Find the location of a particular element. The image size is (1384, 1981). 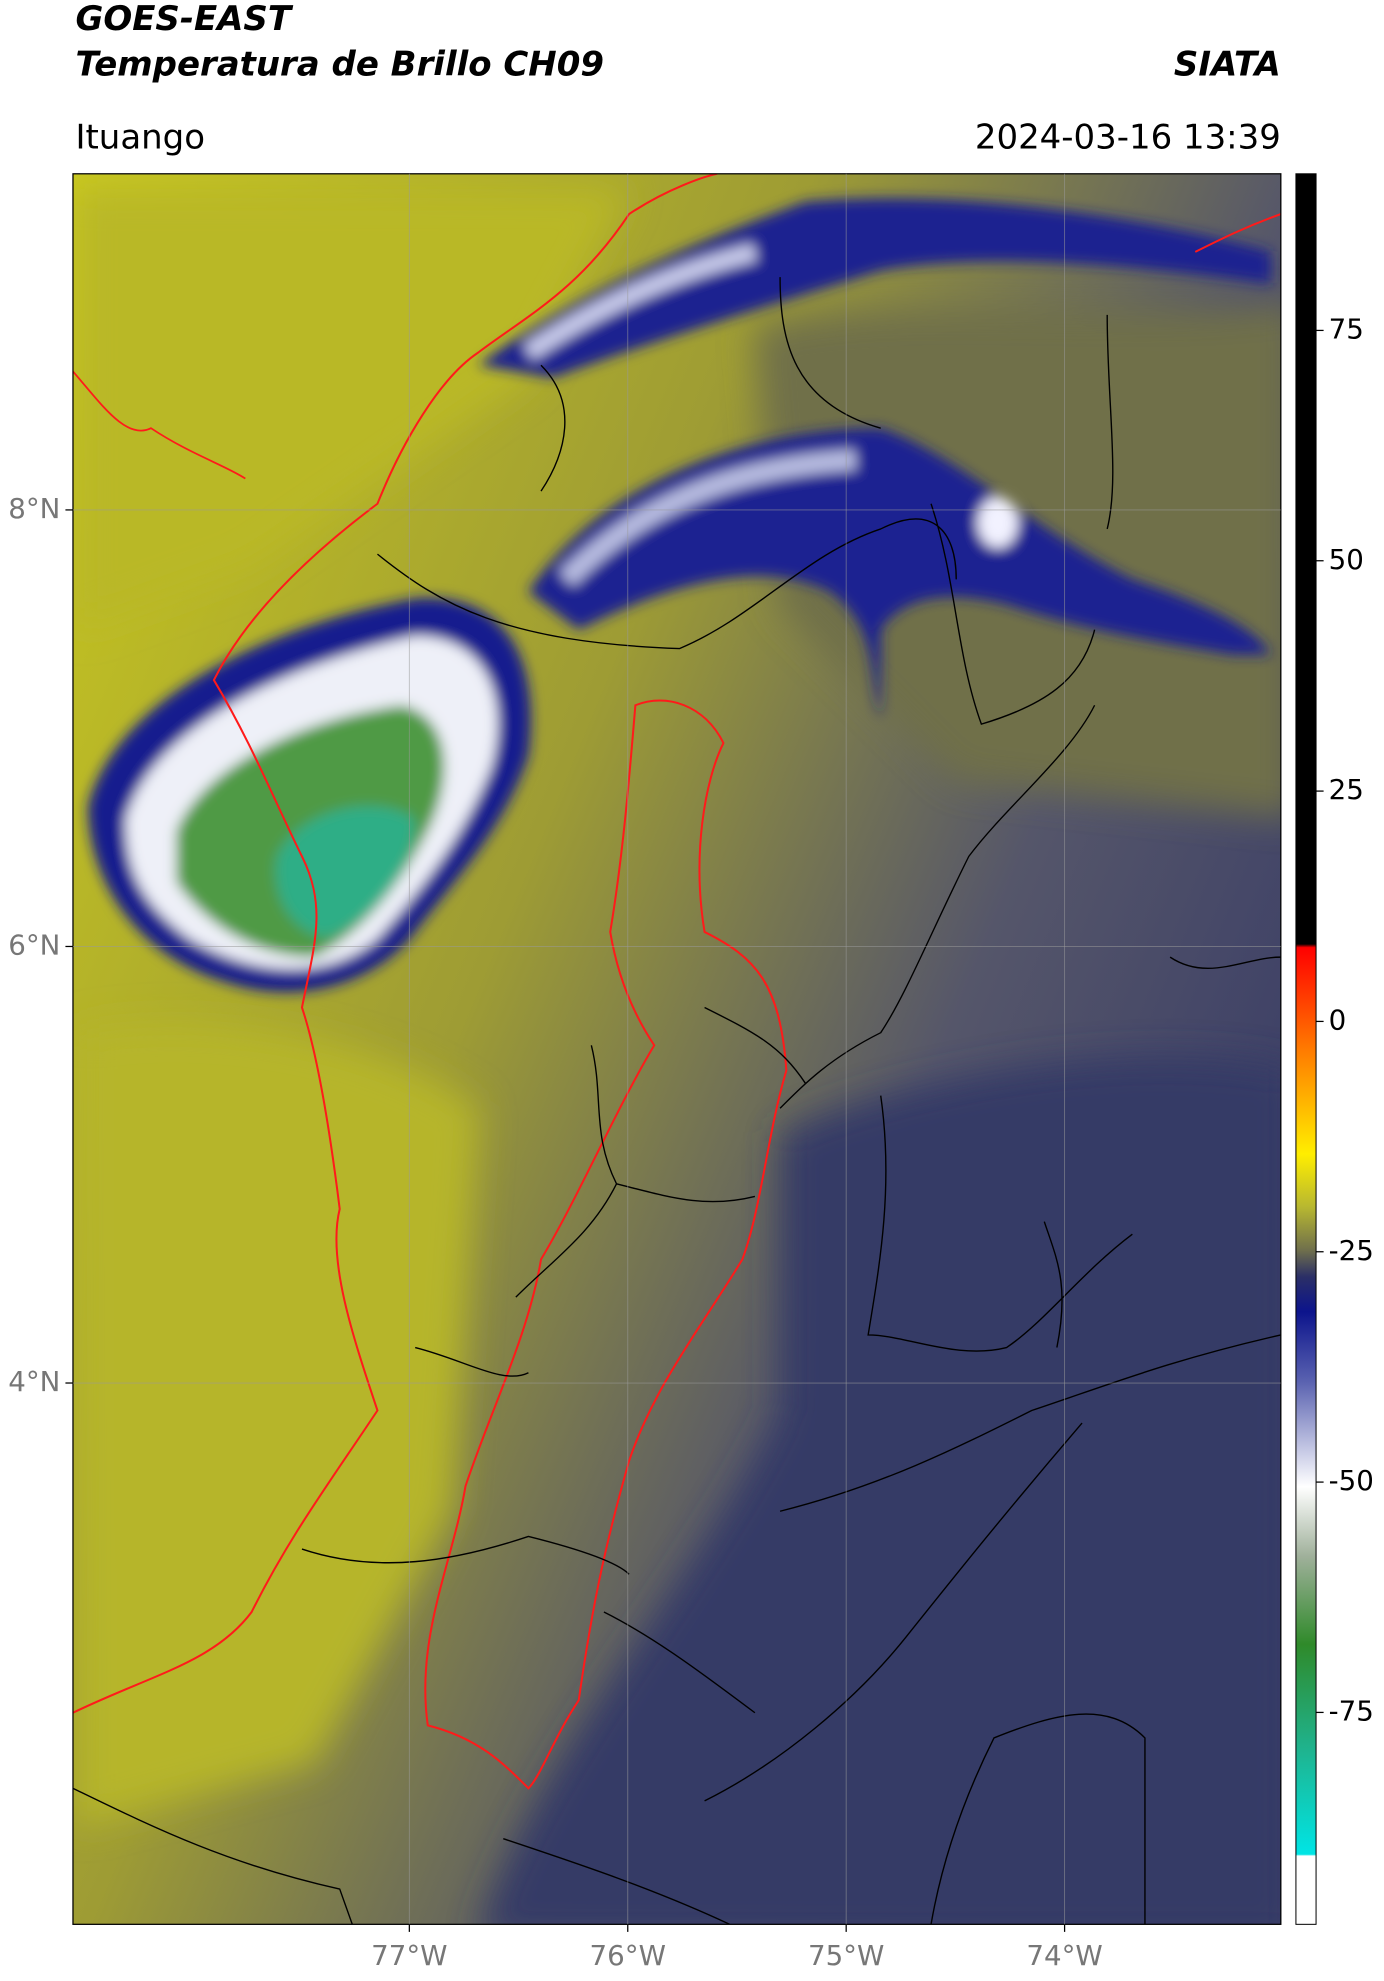

y-tick-label: 6°N is located at coordinates (34, 944).